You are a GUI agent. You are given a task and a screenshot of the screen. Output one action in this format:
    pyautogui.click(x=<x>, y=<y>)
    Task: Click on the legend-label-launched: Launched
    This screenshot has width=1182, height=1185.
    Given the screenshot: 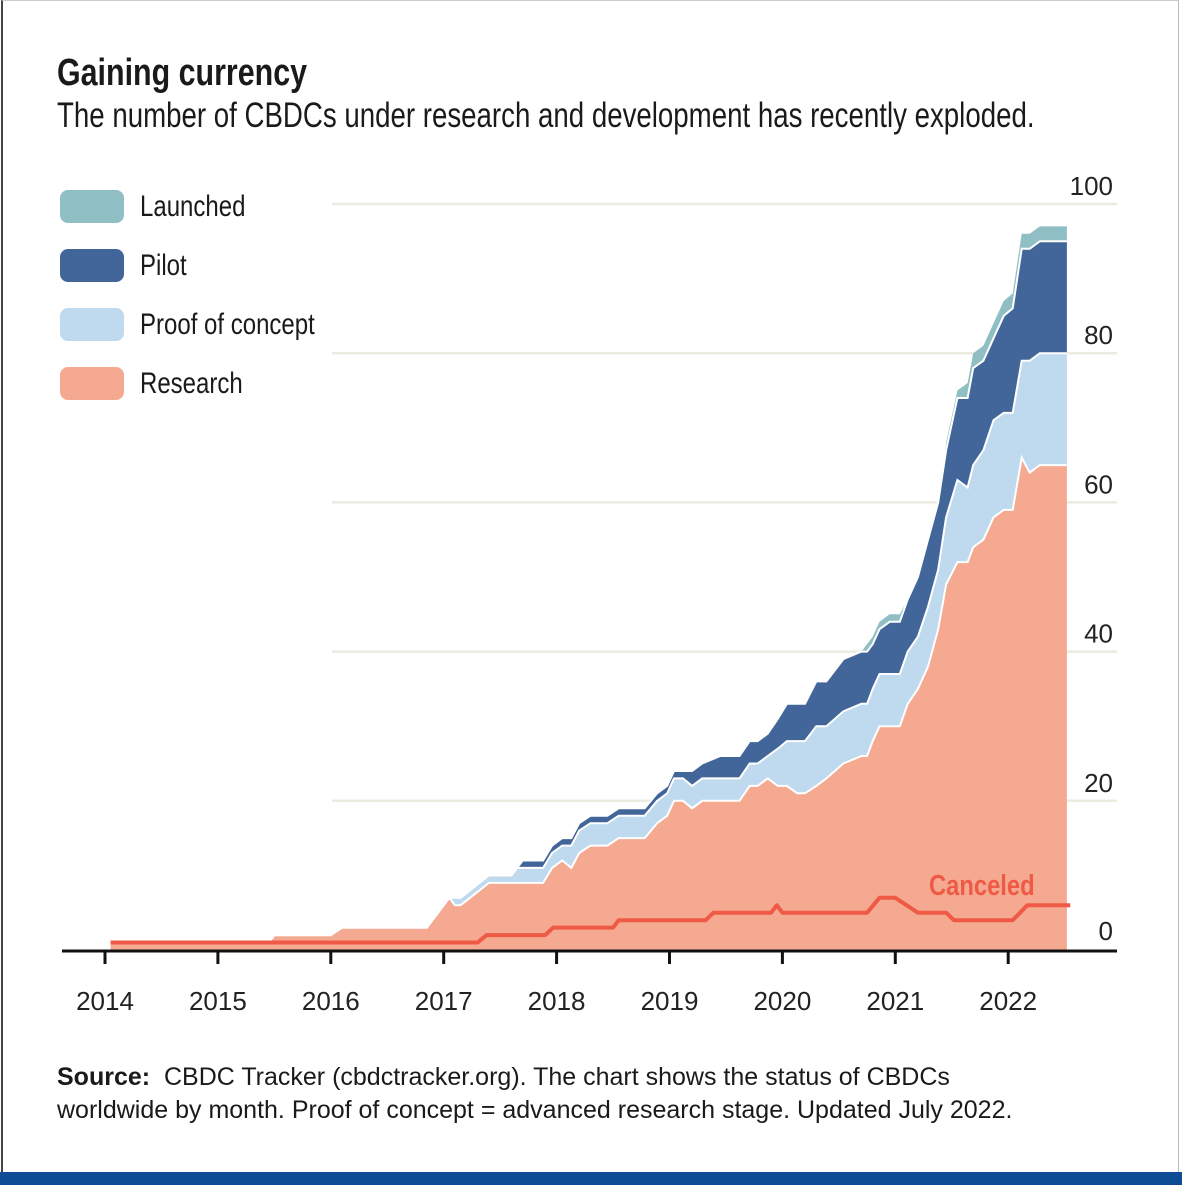 What is the action you would take?
    pyautogui.click(x=206, y=207)
    